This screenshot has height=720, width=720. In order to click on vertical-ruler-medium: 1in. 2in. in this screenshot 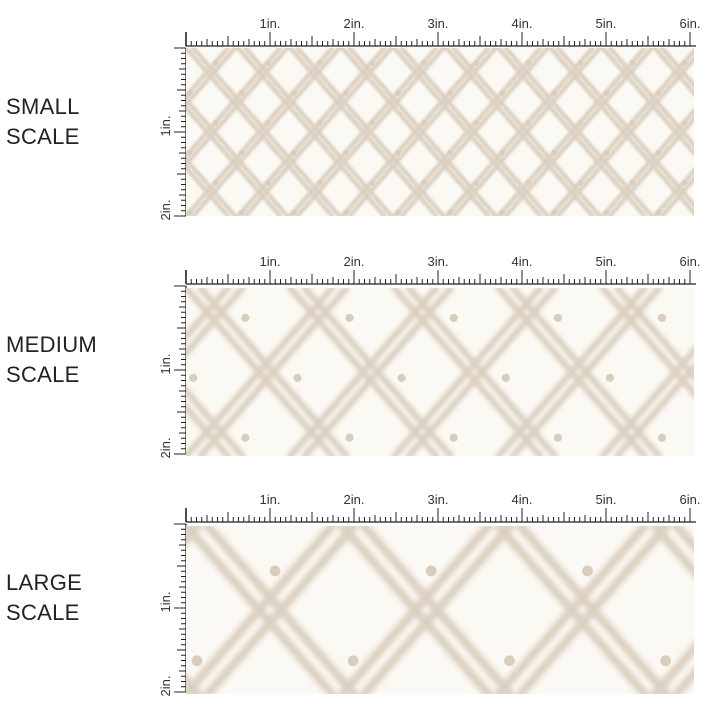, I will do `click(172, 372)`.